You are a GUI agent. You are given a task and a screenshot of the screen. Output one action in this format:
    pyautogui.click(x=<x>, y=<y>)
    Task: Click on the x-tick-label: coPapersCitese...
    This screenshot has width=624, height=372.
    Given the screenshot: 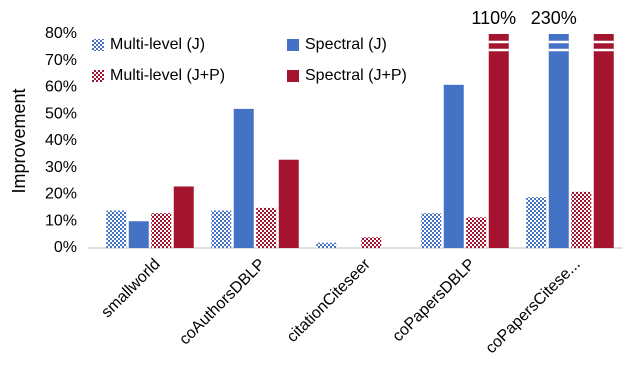 What is the action you would take?
    pyautogui.click(x=532, y=306)
    